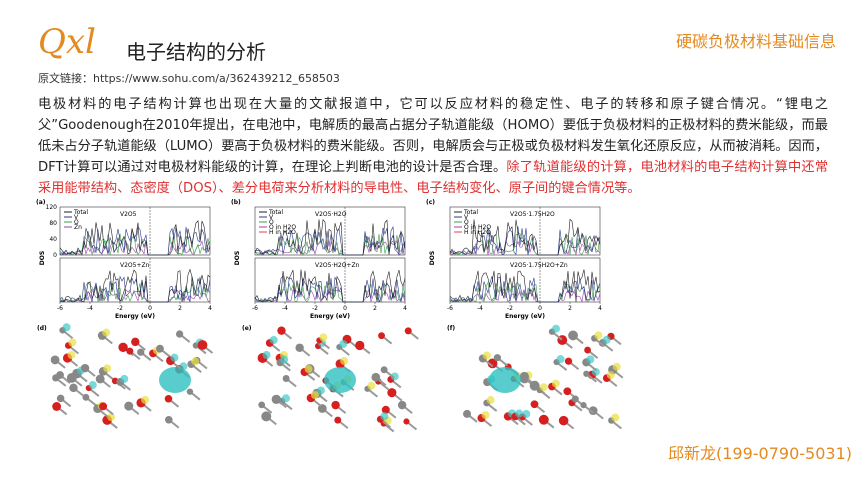 The width and height of the screenshot is (860, 484). I want to click on plot-title: V2O5·H2O+Zn, so click(337, 265).